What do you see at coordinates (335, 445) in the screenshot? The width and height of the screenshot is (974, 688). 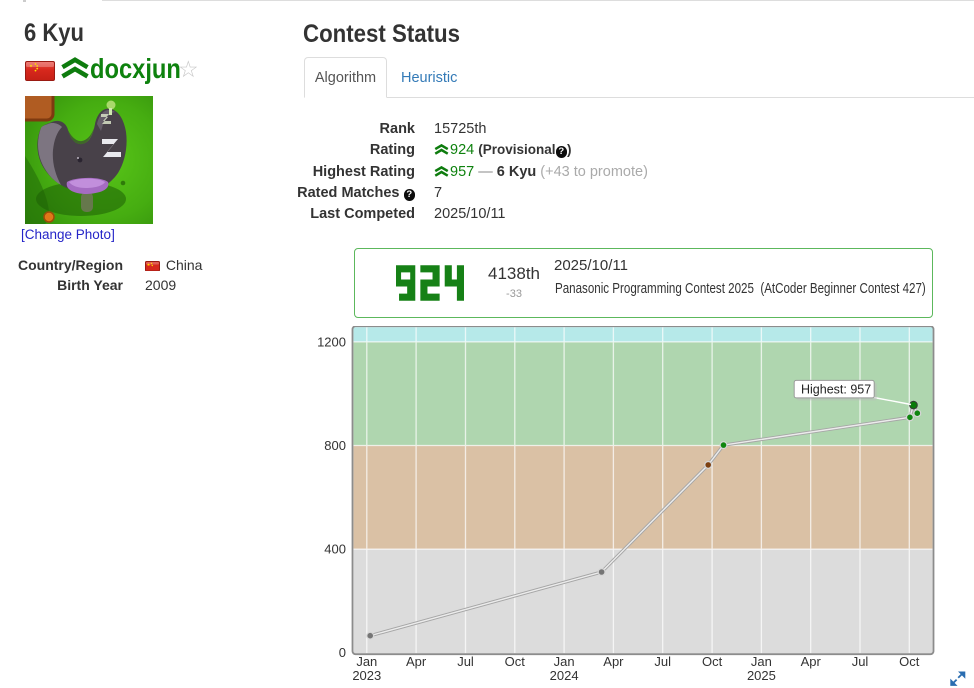 I see `svg-text: 800` at bounding box center [335, 445].